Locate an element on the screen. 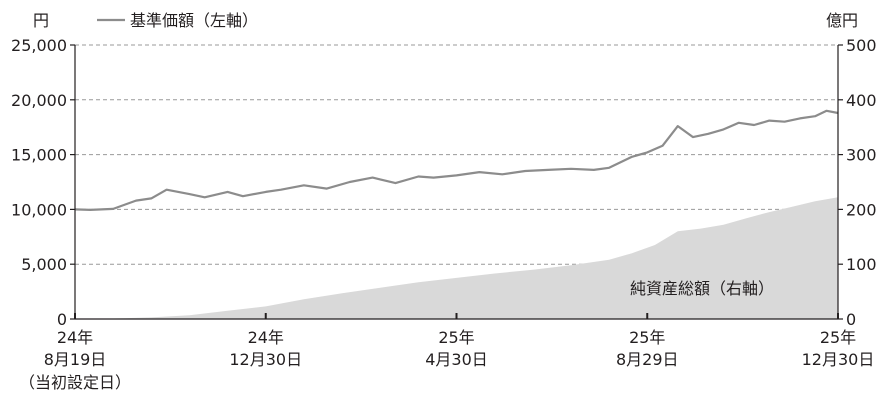 Image resolution: width=884 pixels, height=394 pixels. legend-label: 基準価額（左軸） is located at coordinates (194, 20).